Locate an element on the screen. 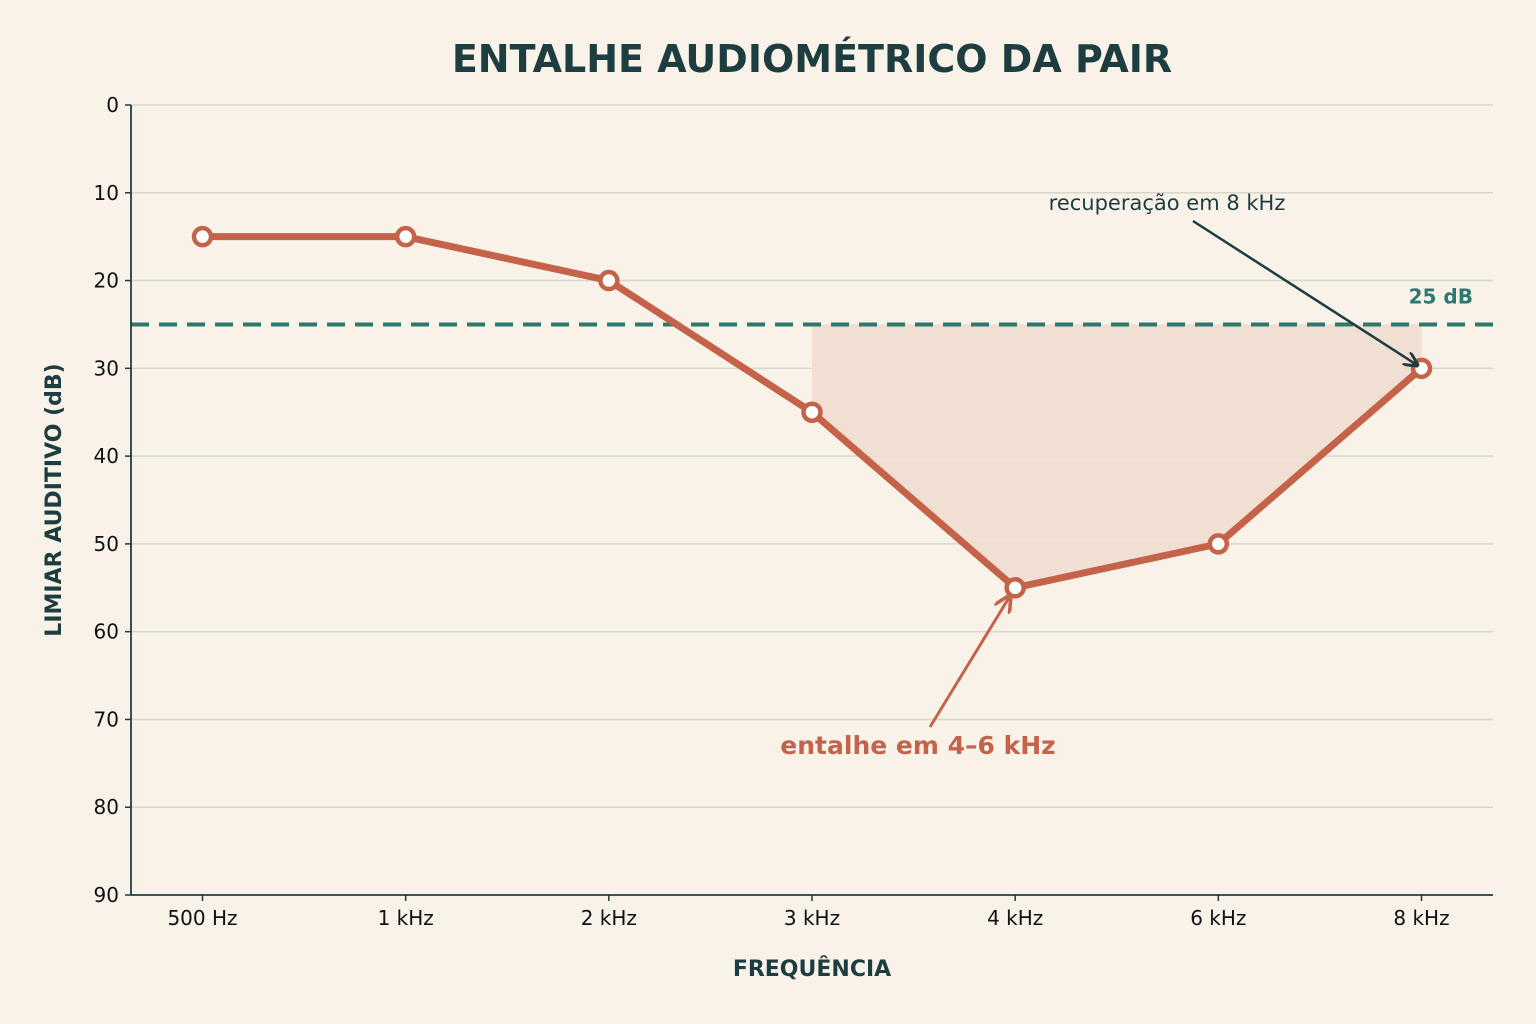 The width and height of the screenshot is (1536, 1024). y-tick-label-30: 30 is located at coordinates (106, 368).